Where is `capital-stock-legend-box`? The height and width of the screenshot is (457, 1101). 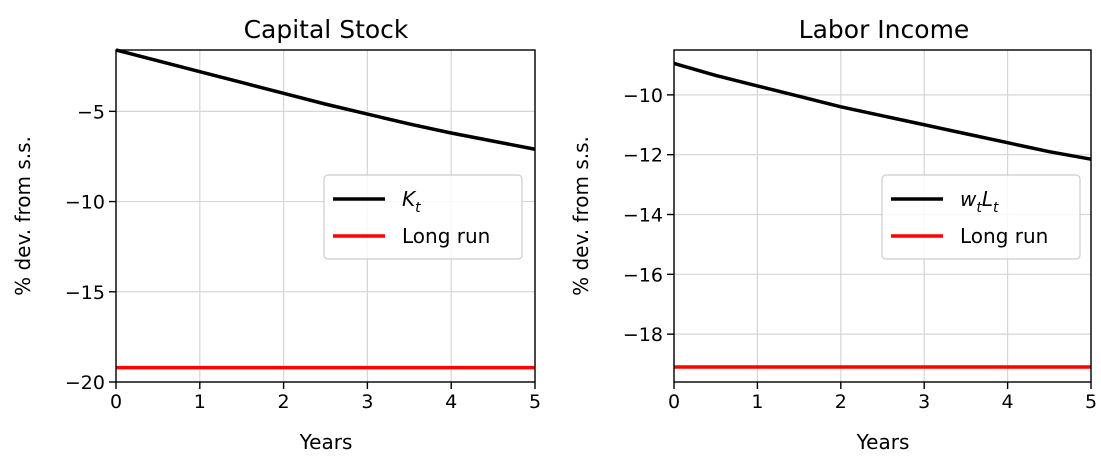 capital-stock-legend-box is located at coordinates (423, 217).